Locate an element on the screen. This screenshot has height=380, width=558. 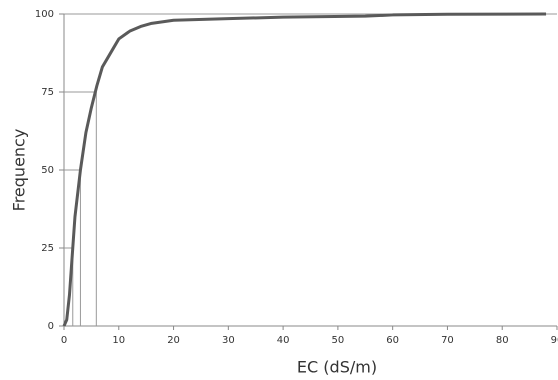
y-tick-label: 50 is located at coordinates (47, 170).